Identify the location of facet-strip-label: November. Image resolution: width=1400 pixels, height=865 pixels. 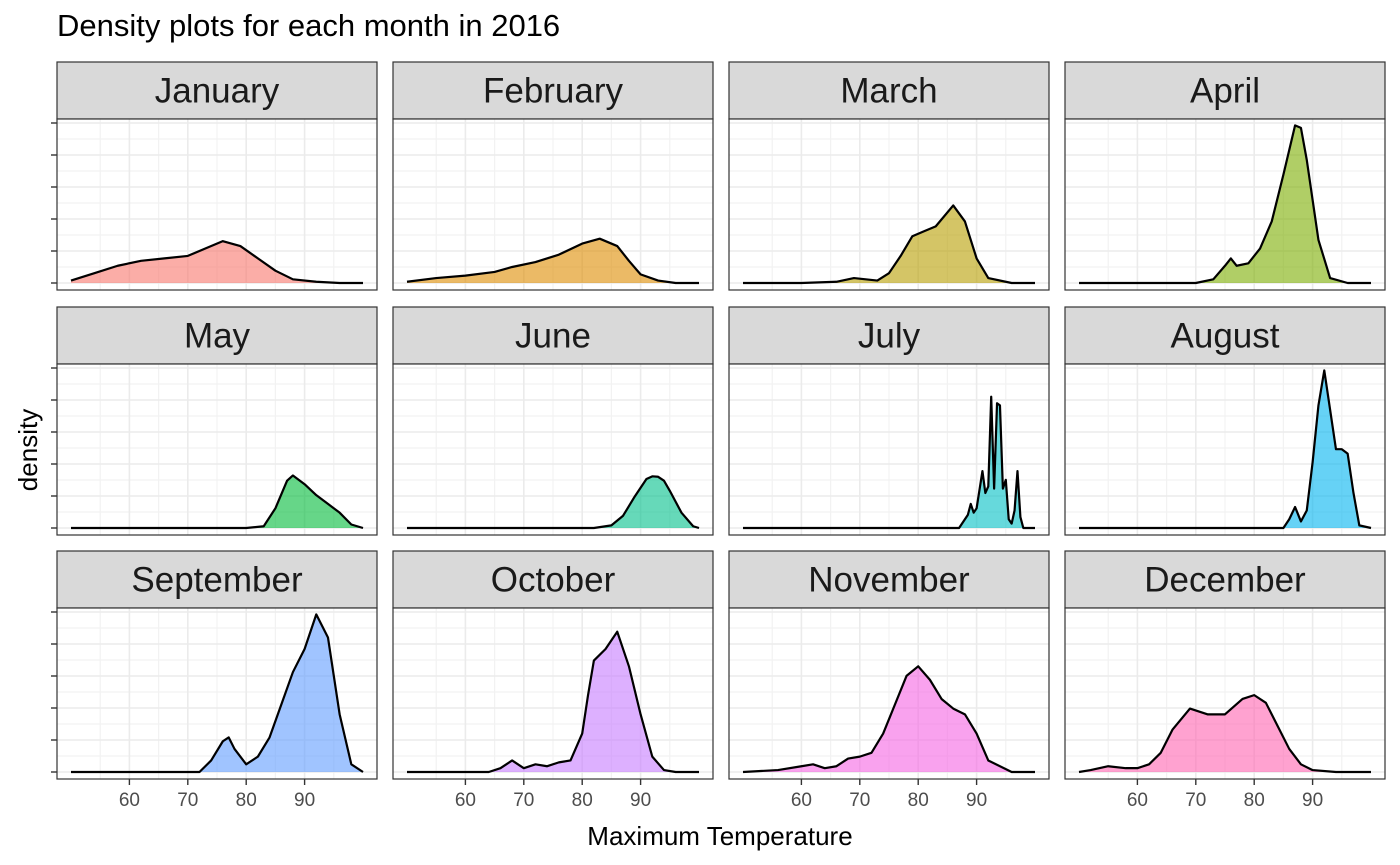
(889, 580).